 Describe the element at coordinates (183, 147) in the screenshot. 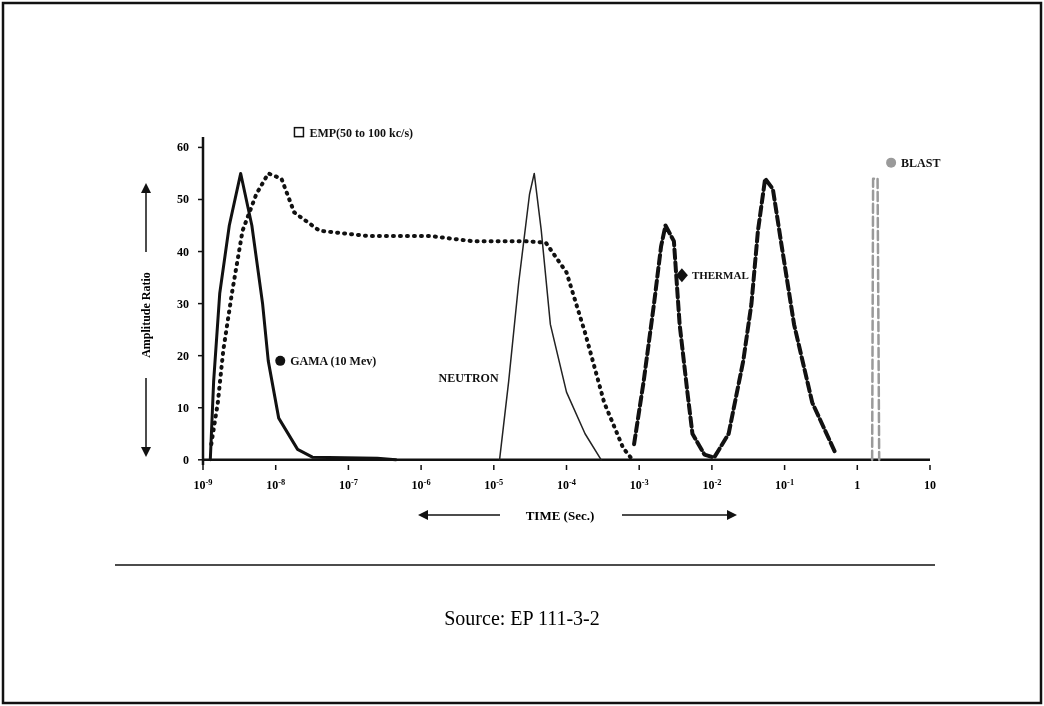

I see `y-tick-label: 60` at that location.